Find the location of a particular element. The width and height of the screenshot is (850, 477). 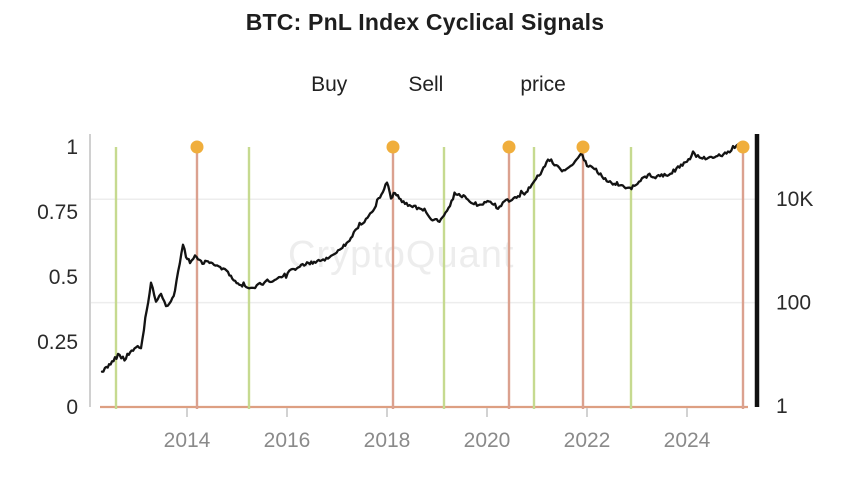

left-axis-label: 0.25 is located at coordinates (57, 342).